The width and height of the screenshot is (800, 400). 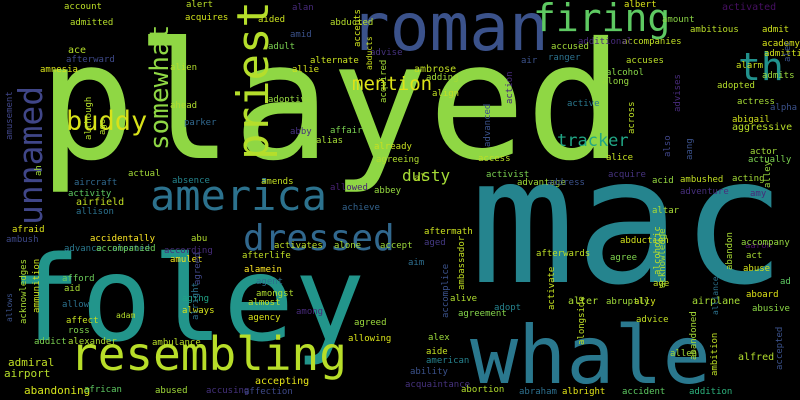 I want to click on word-accidentally: accidentally, so click(x=123, y=239).